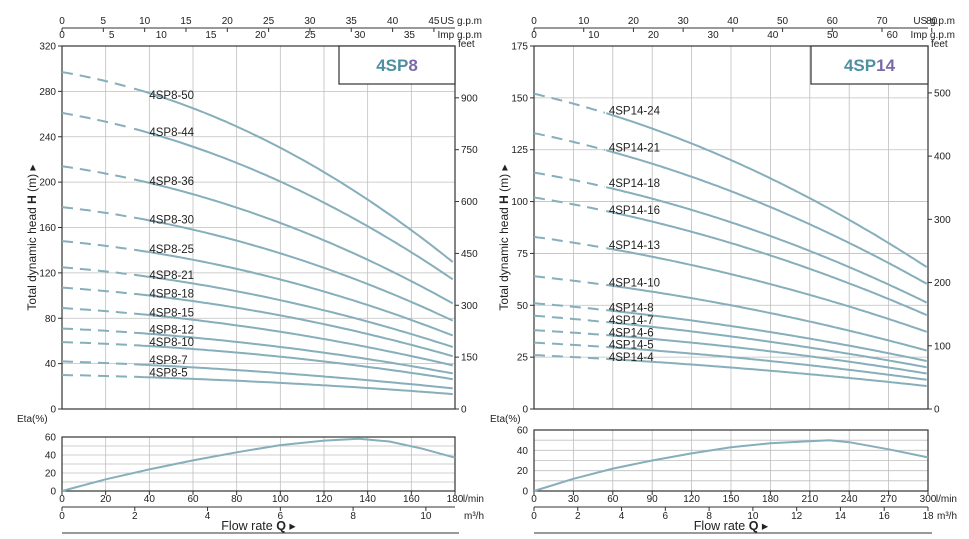 The width and height of the screenshot is (969, 539). What do you see at coordinates (412, 65) in the screenshot?
I see `model-title-number: 8` at bounding box center [412, 65].